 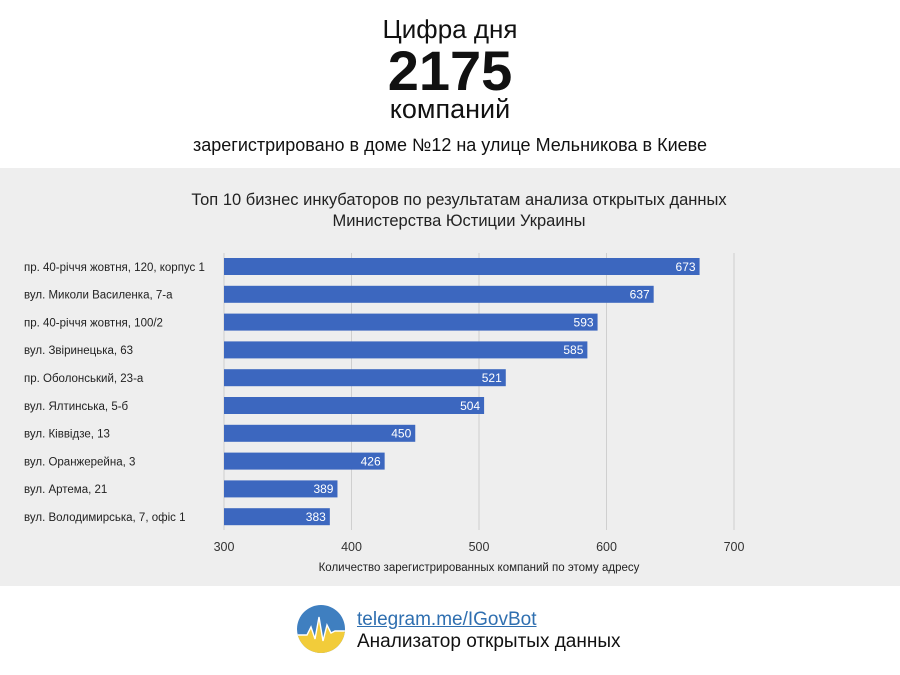 I want to click on bar-value-label: 521, so click(x=492, y=378).